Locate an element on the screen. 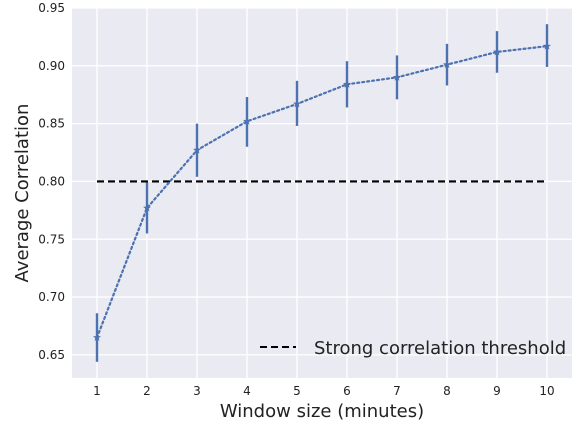  x-tick-label: 7 is located at coordinates (397, 391).